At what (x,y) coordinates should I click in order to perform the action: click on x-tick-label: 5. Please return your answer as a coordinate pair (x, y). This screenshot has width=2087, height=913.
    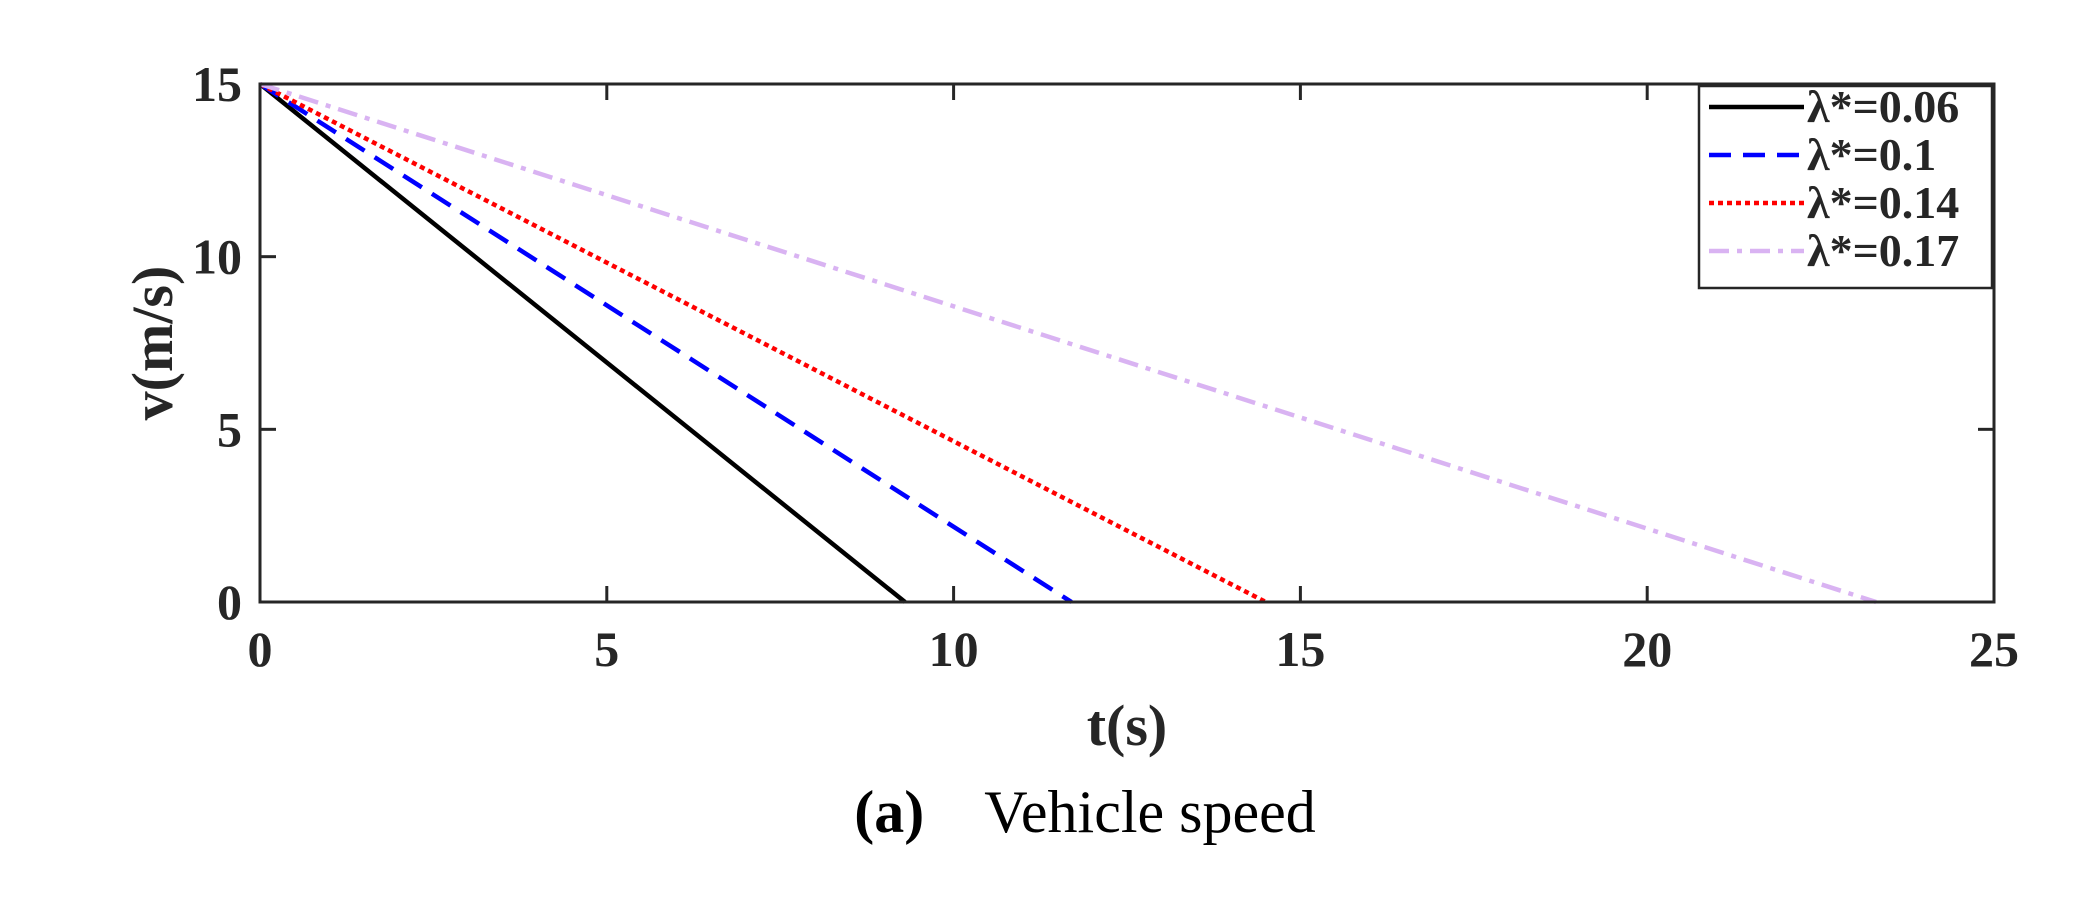
    Looking at the image, I should click on (606, 649).